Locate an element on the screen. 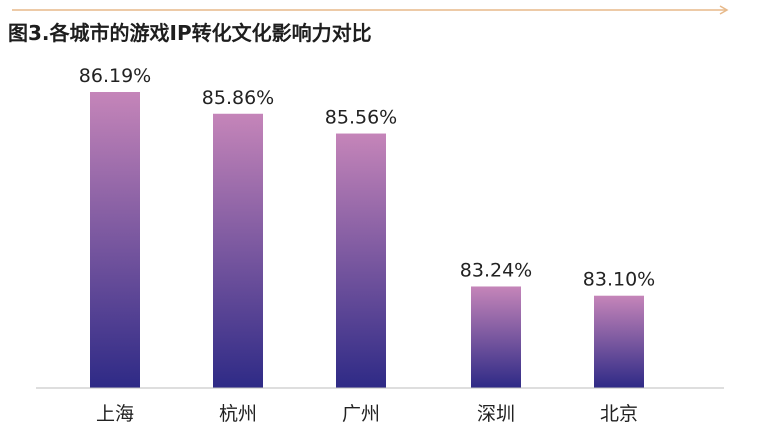  chart-title: 图3.各城市的游戏IP转化文化影响力对比 is located at coordinates (190, 33).